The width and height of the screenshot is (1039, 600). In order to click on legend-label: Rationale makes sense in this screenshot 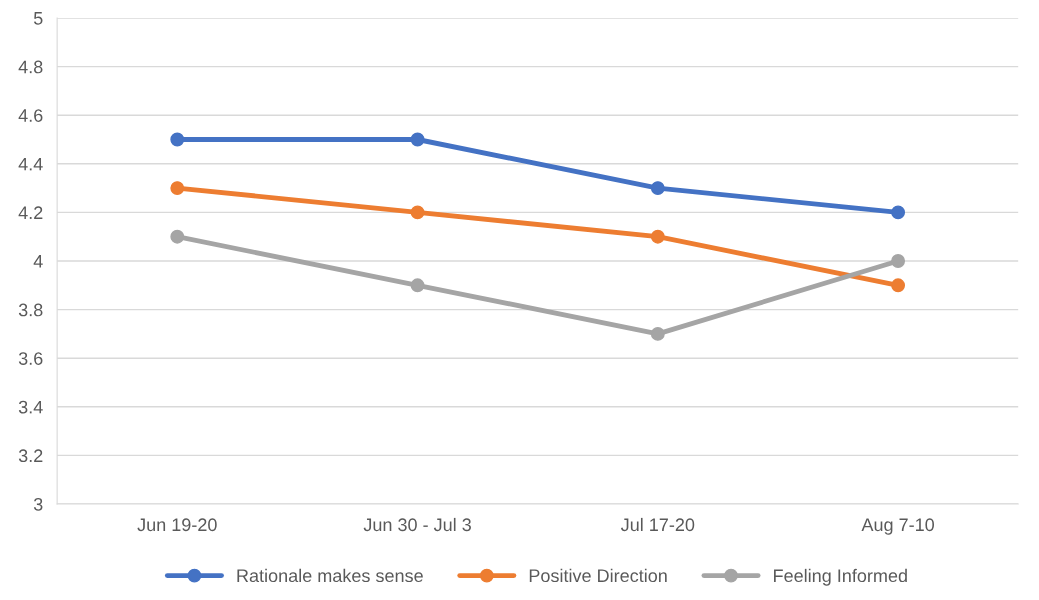, I will do `click(330, 575)`.